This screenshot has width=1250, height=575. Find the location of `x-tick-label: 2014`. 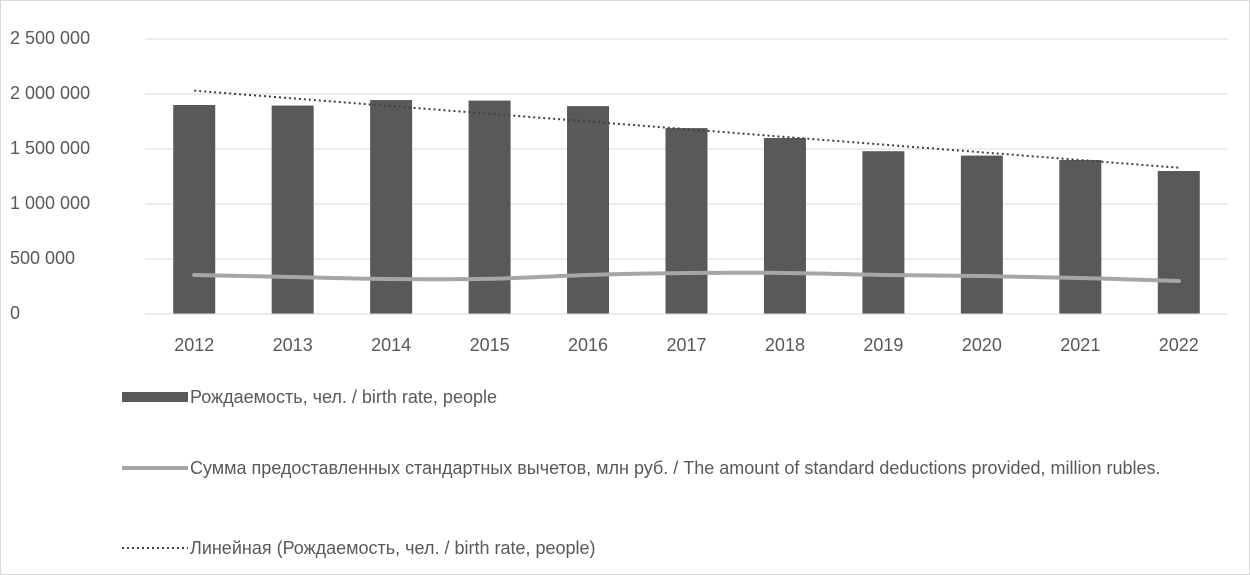

x-tick-label: 2014 is located at coordinates (391, 345).